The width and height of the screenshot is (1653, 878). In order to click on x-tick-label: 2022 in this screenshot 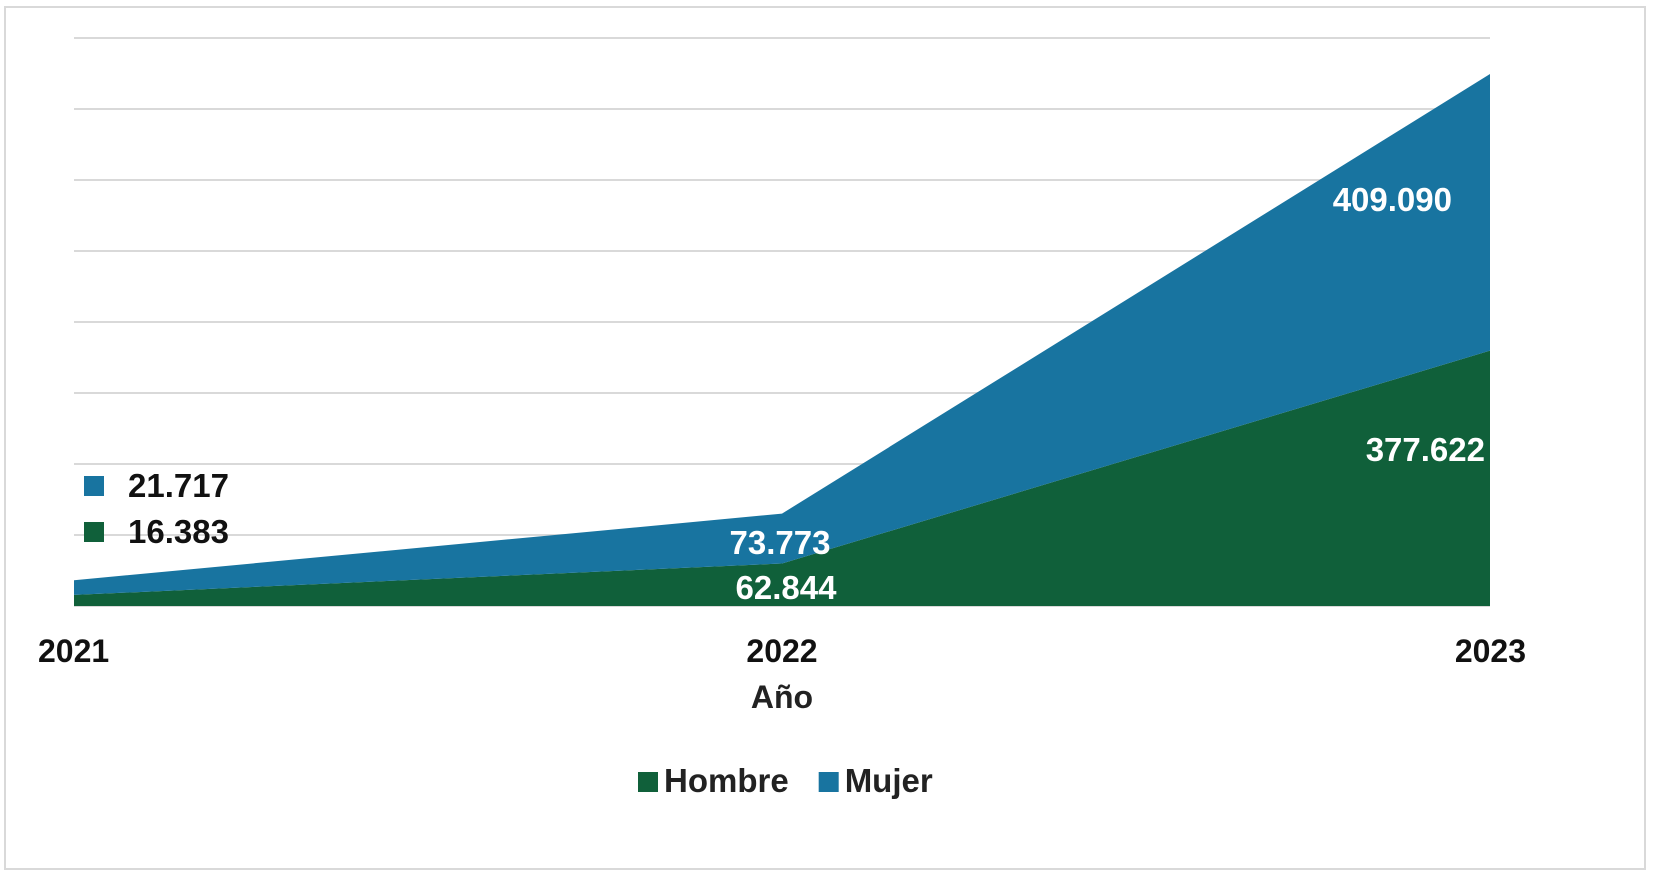, I will do `click(781, 651)`.